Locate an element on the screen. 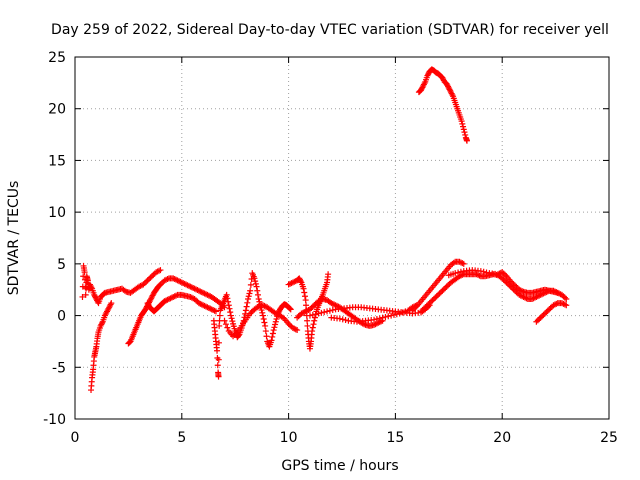 This screenshot has width=640, height=480. x-tick-label: 10 is located at coordinates (289, 438).